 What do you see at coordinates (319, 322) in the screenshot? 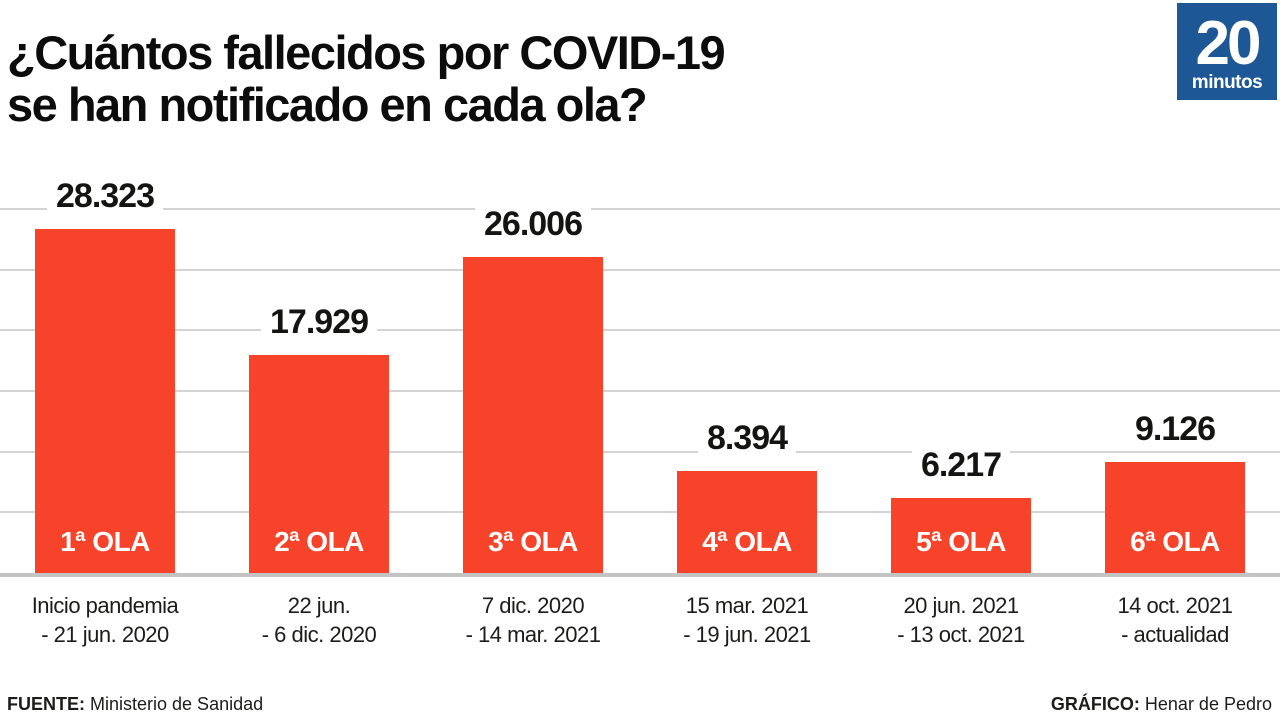
I see `bar-value-label: 17.929` at bounding box center [319, 322].